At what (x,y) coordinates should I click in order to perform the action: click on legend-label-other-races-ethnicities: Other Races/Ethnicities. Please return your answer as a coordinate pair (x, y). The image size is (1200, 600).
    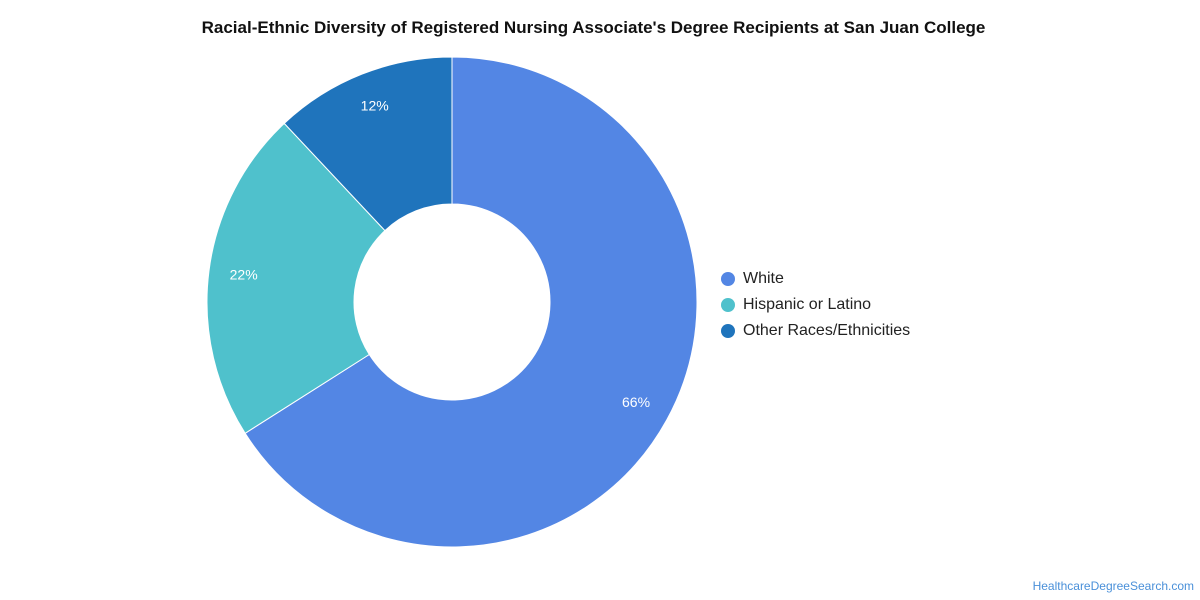
    Looking at the image, I should click on (827, 330).